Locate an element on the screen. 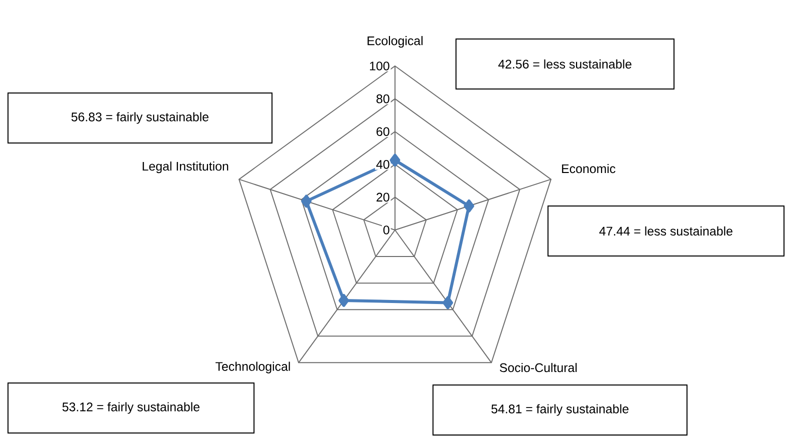  spoke-label: Technological is located at coordinates (253, 368).